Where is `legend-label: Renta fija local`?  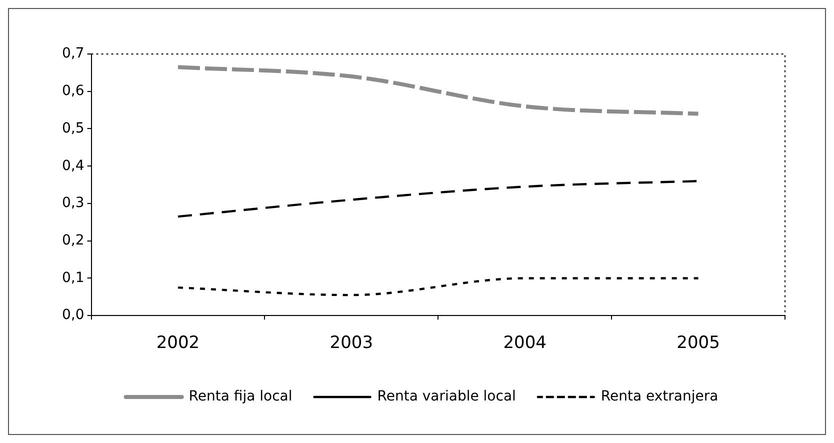 legend-label: Renta fija local is located at coordinates (240, 396).